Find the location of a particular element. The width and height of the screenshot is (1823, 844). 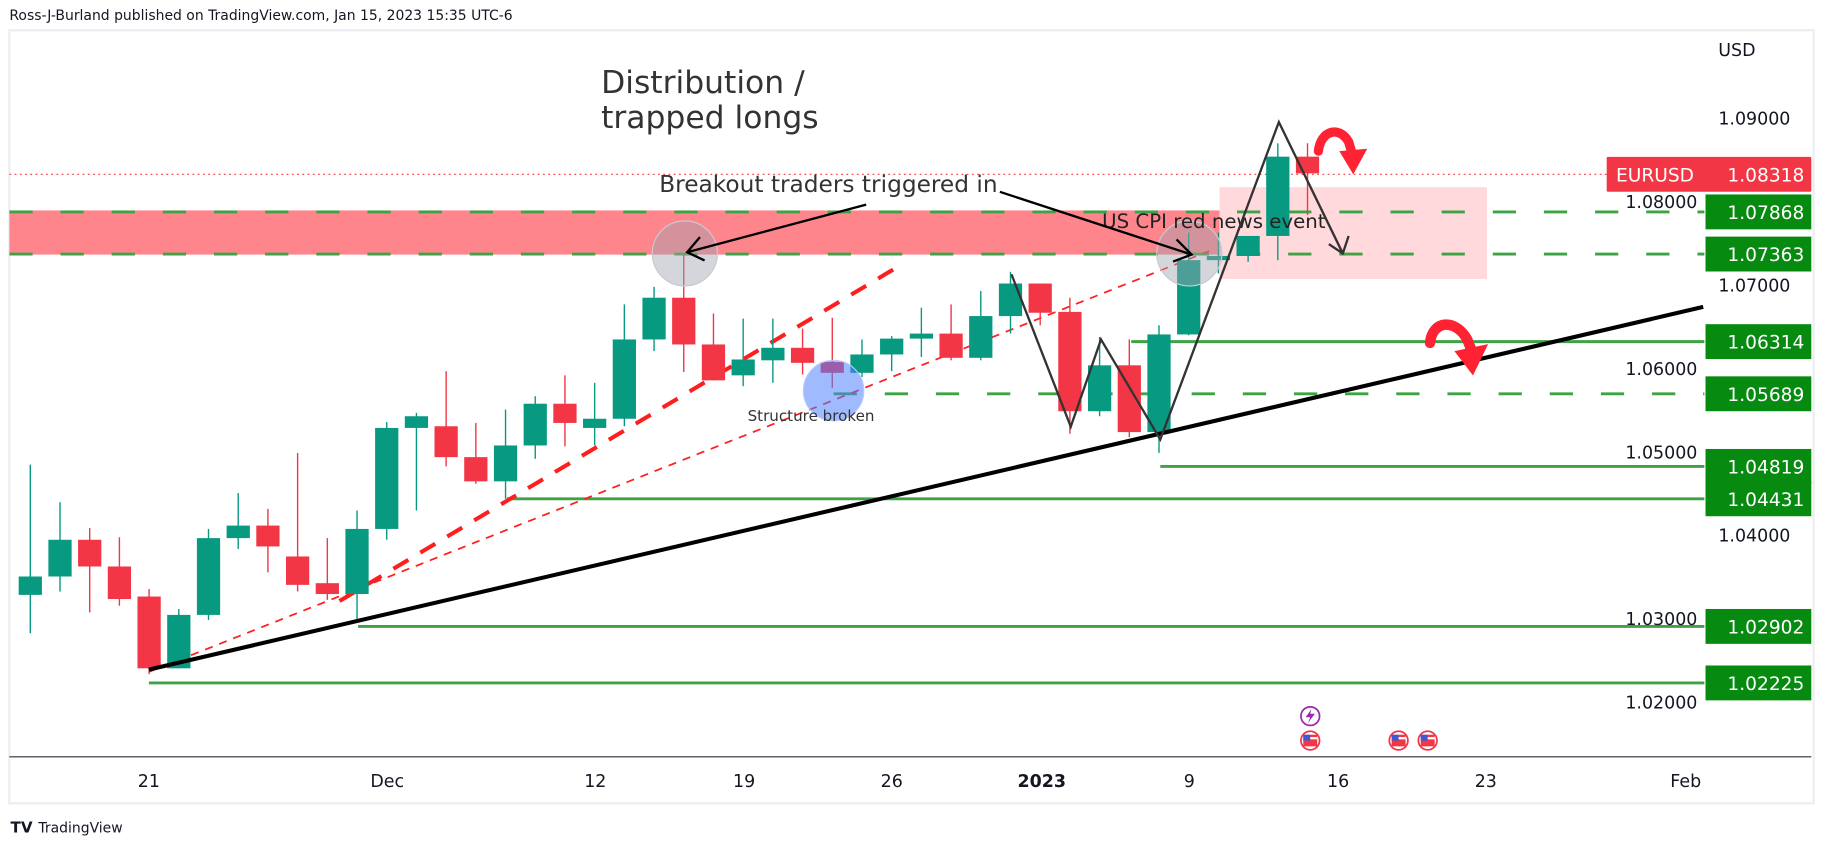

last-price-value: 1.08318 is located at coordinates (1765, 175).